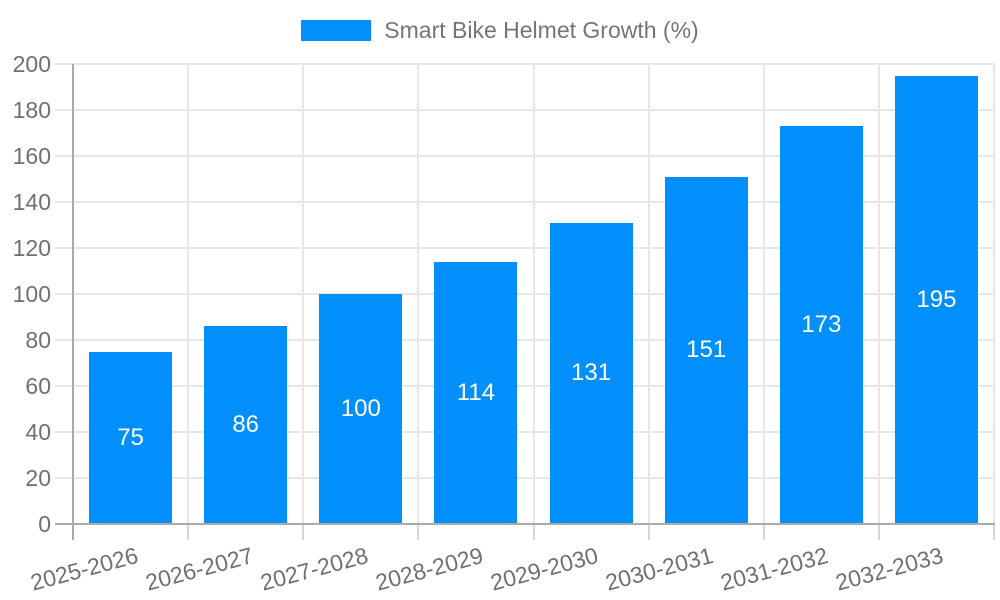  What do you see at coordinates (336, 30) in the screenshot?
I see `legend-swatch` at bounding box center [336, 30].